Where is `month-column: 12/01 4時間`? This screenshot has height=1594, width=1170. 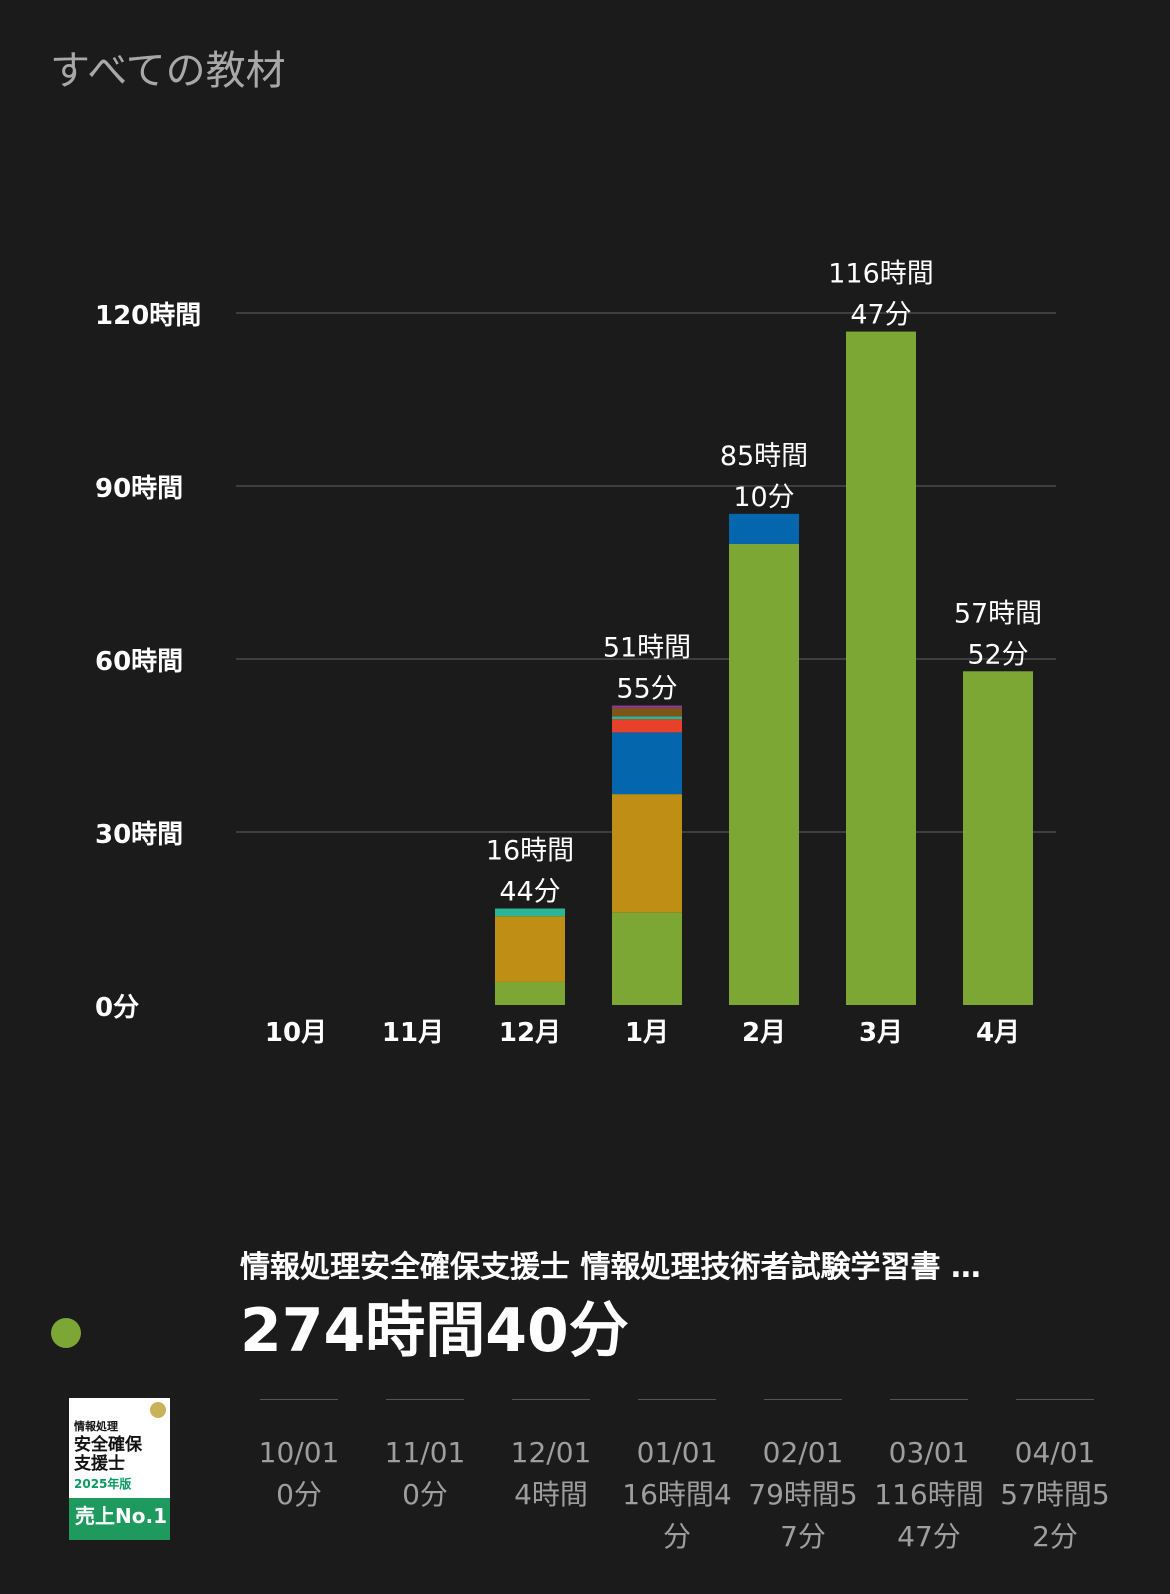
month-column: 12/01 4時間 is located at coordinates (551, 1478).